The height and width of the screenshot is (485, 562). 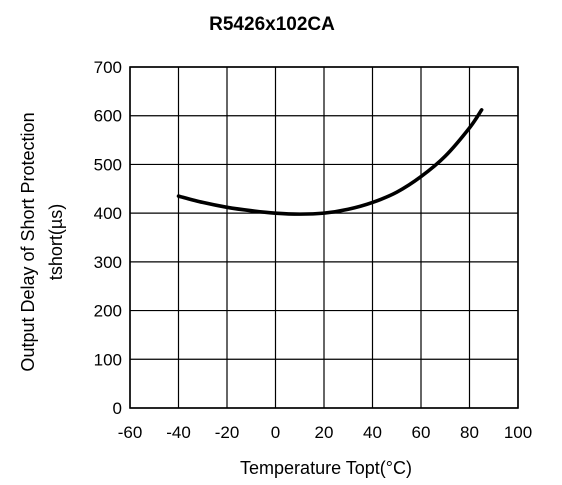 What do you see at coordinates (130, 432) in the screenshot?
I see `x-tick-label: -60` at bounding box center [130, 432].